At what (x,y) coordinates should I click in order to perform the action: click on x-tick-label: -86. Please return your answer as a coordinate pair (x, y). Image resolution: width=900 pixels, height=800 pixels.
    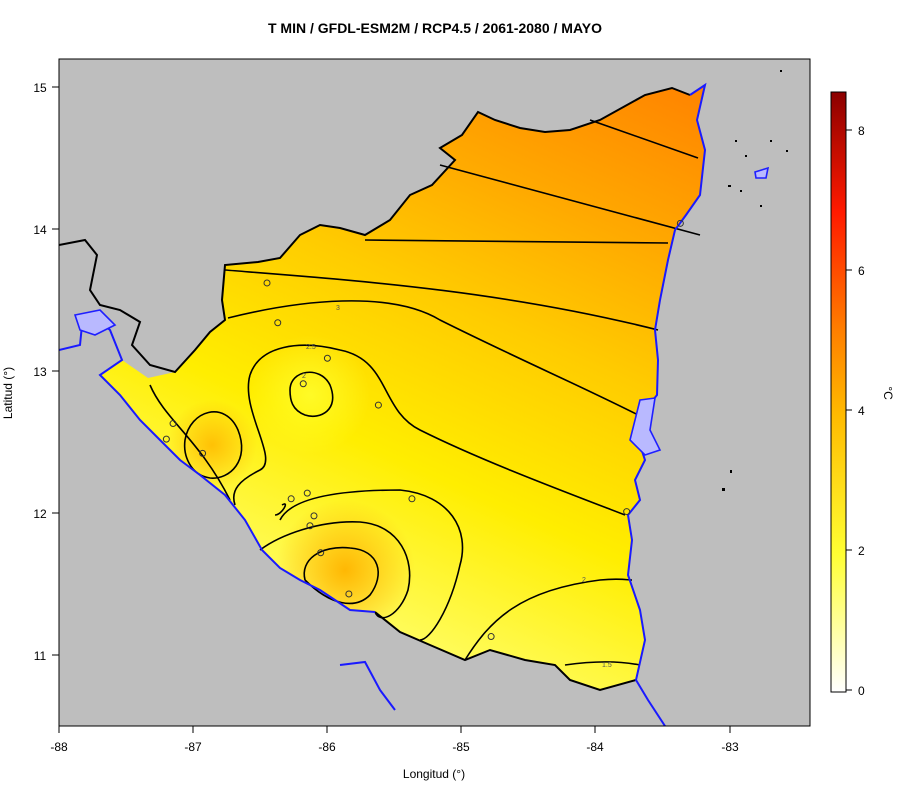
    Looking at the image, I should click on (327, 747).